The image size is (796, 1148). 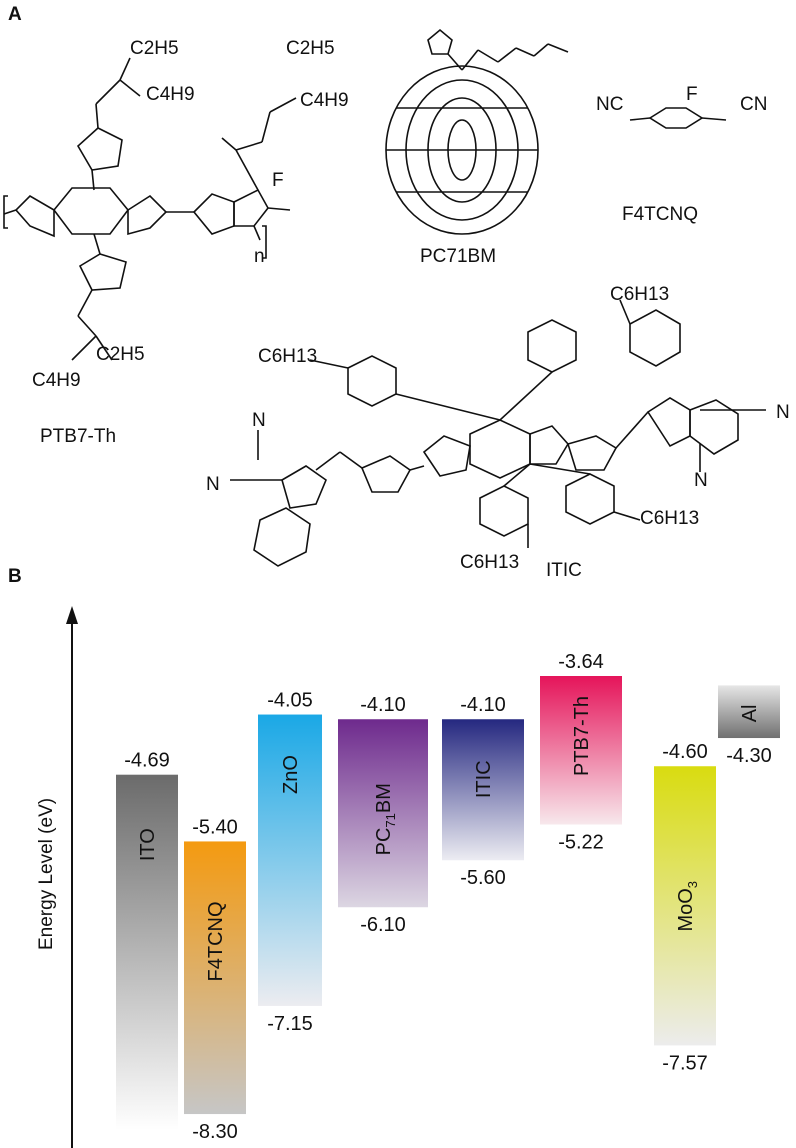 What do you see at coordinates (46, 874) in the screenshot?
I see `y-axis-label: Energy Level (eV)` at bounding box center [46, 874].